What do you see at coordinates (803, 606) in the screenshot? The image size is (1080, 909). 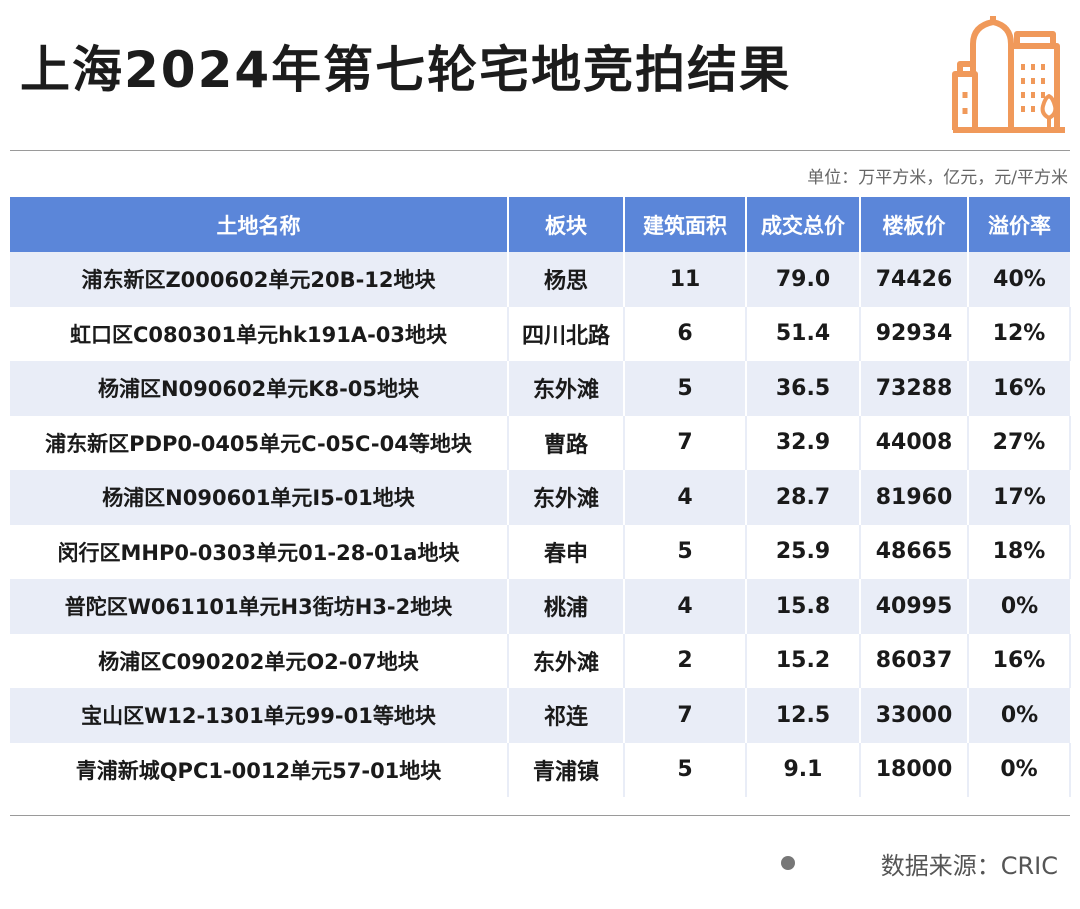 I see `cell-total-price: 15.8` at bounding box center [803, 606].